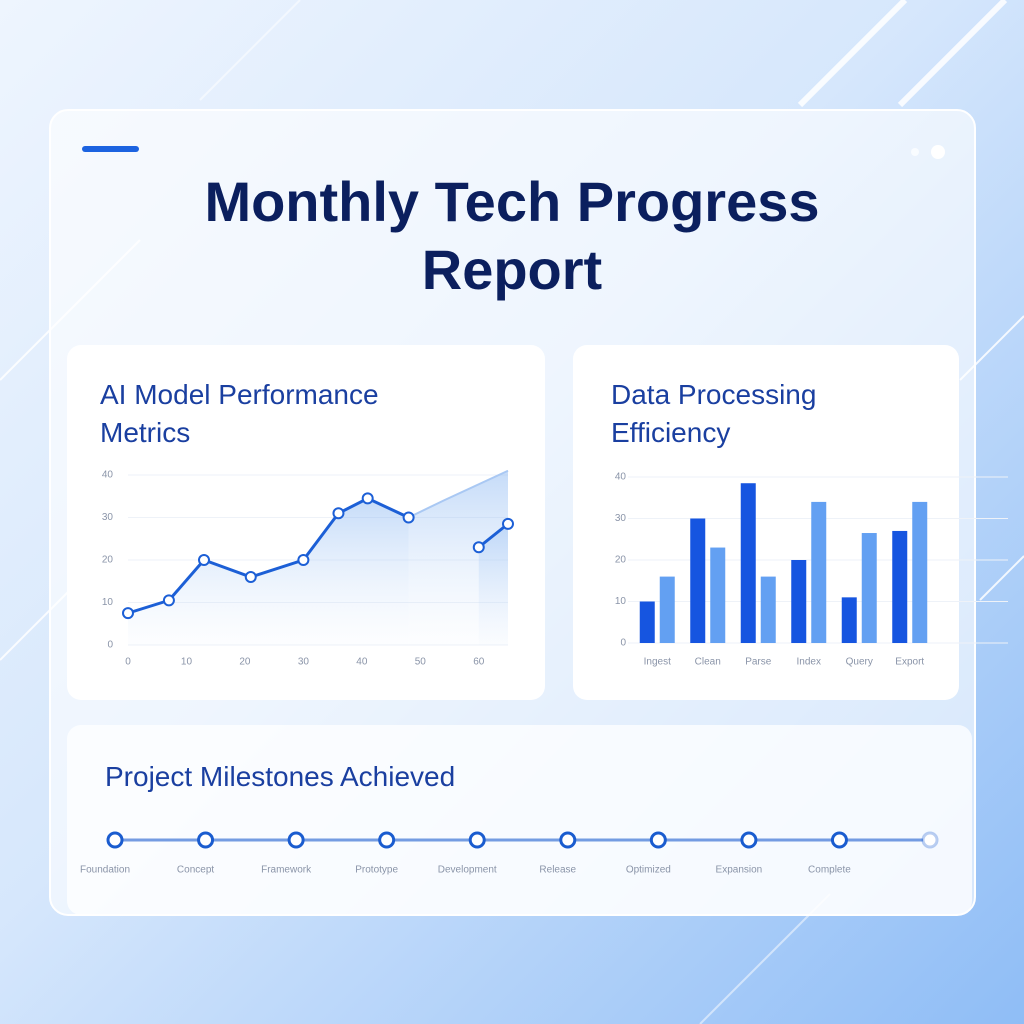 Image resolution: width=1024 pixels, height=1024 pixels. I want to click on milestone-label: Release, so click(557, 870).